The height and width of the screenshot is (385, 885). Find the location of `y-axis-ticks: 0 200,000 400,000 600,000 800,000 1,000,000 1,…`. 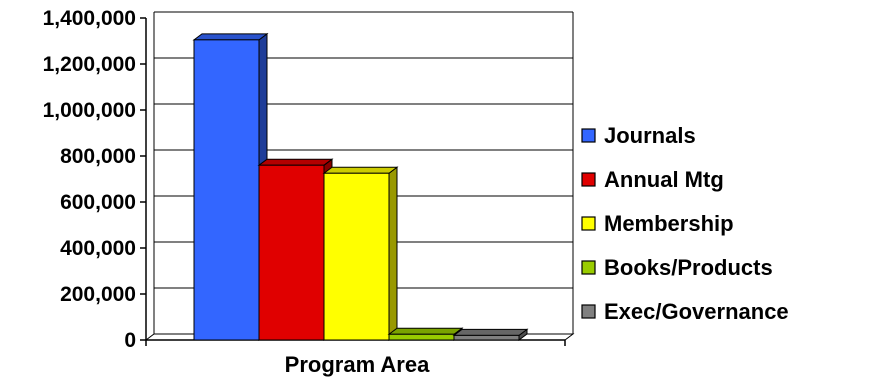

y-axis-ticks: 0 200,000 400,000 600,000 800,000 1,000,000 1,… is located at coordinates (94, 179).